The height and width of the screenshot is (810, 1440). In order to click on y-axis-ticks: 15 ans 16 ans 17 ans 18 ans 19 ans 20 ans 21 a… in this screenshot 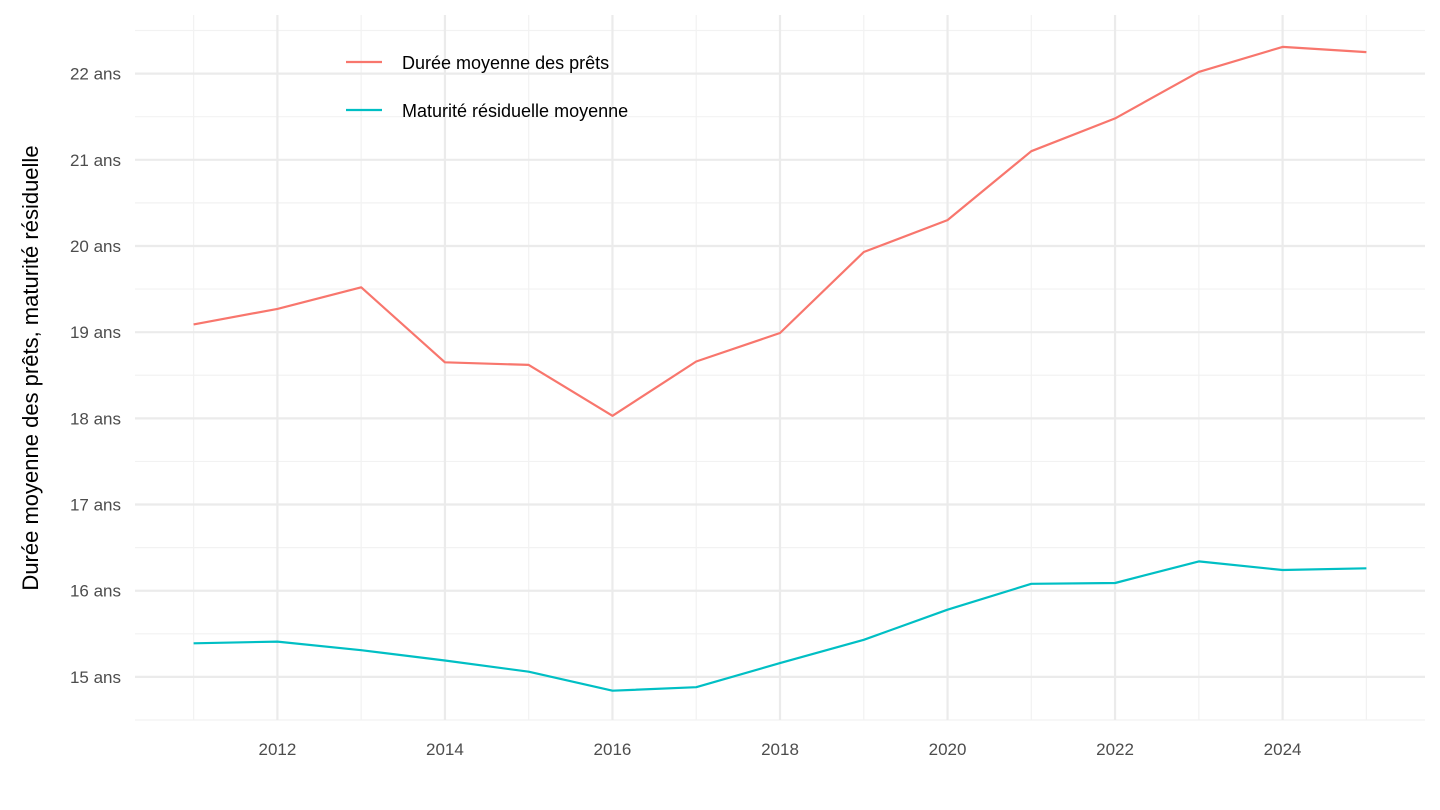, I will do `click(95, 376)`.